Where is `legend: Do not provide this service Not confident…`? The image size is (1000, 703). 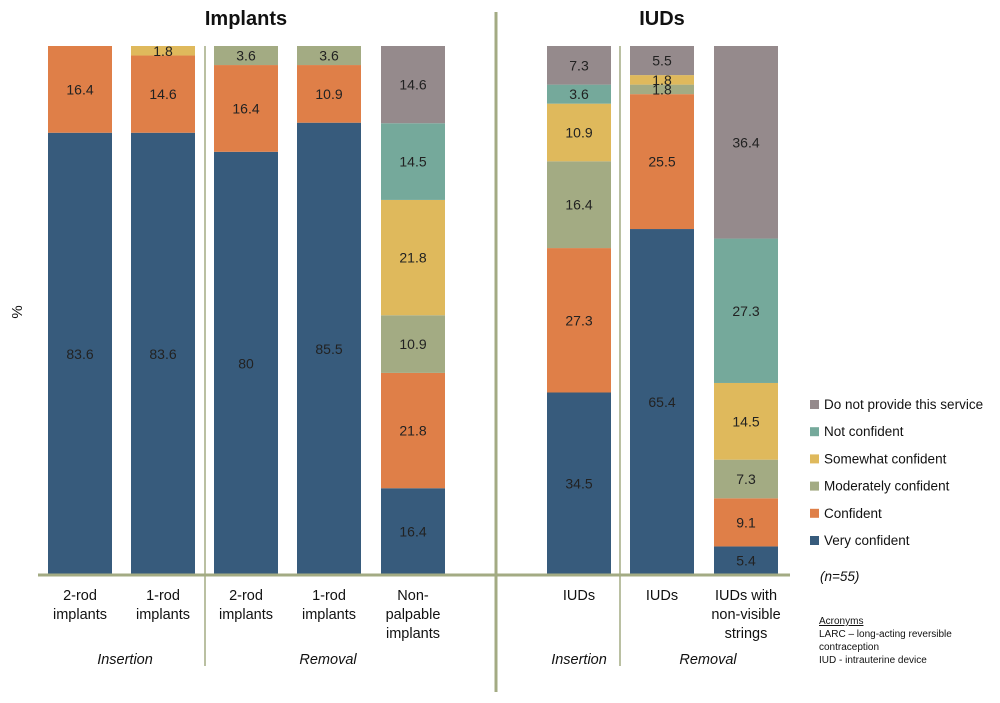 legend: Do not provide this service Not confident… is located at coordinates (896, 472).